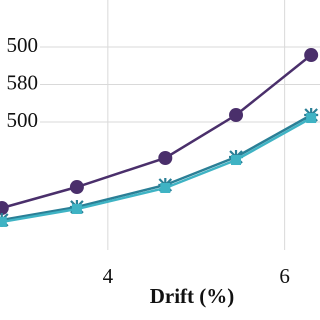 Image resolution: width=320 pixels, height=320 pixels. Describe the element at coordinates (284, 276) in the screenshot. I see `x-tick-label: 6` at that location.